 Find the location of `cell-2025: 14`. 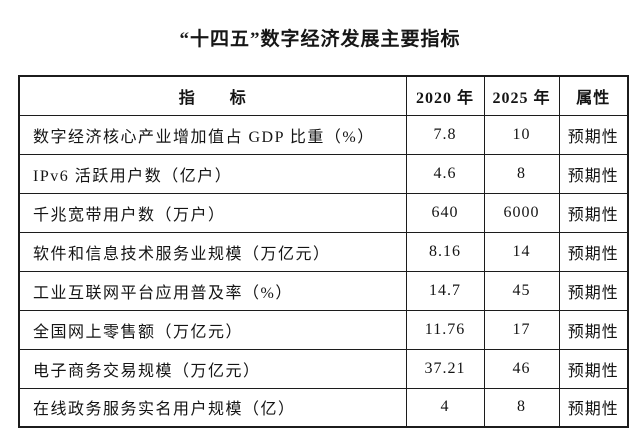

cell-2025: 14 is located at coordinates (521, 251).